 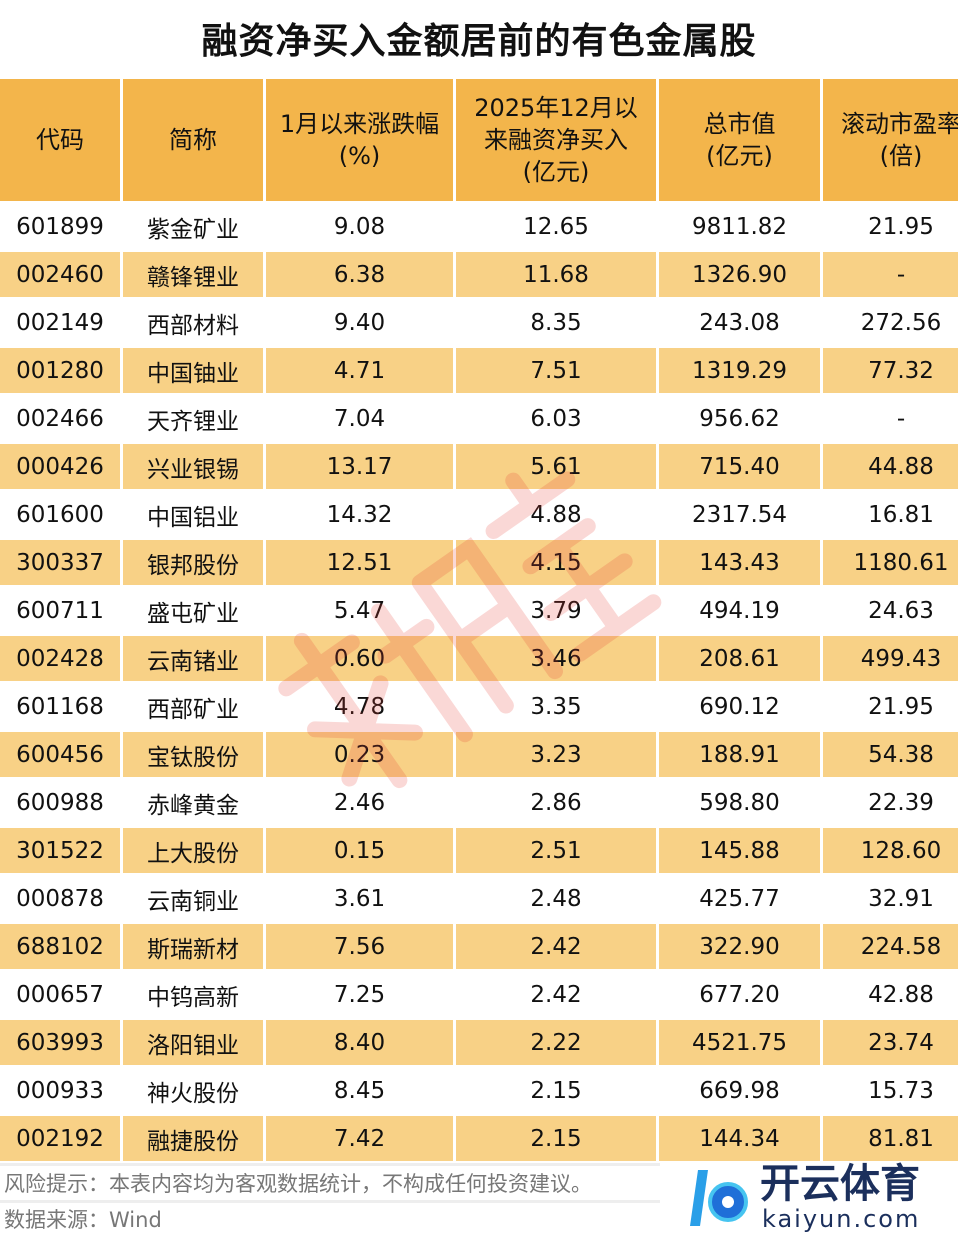 I want to click on table-cell: 677.20, so click(x=739, y=994).